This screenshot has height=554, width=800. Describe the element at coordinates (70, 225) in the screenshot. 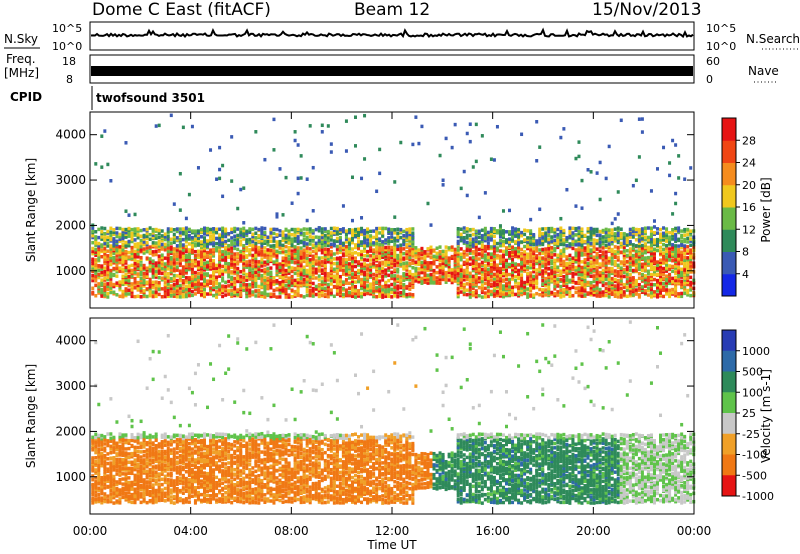

I see `y-tick-label: 2000` at that location.